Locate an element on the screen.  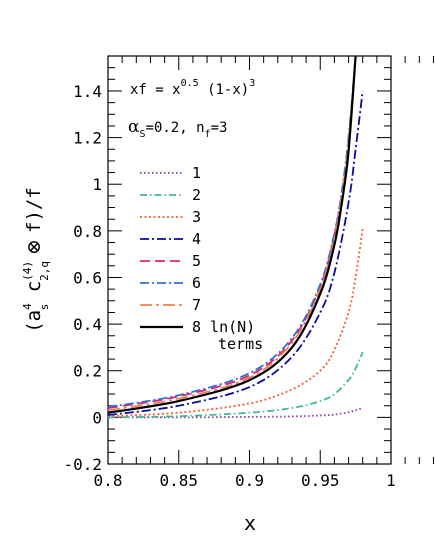
ylabel-a-sub: s is located at coordinates (44, 307).